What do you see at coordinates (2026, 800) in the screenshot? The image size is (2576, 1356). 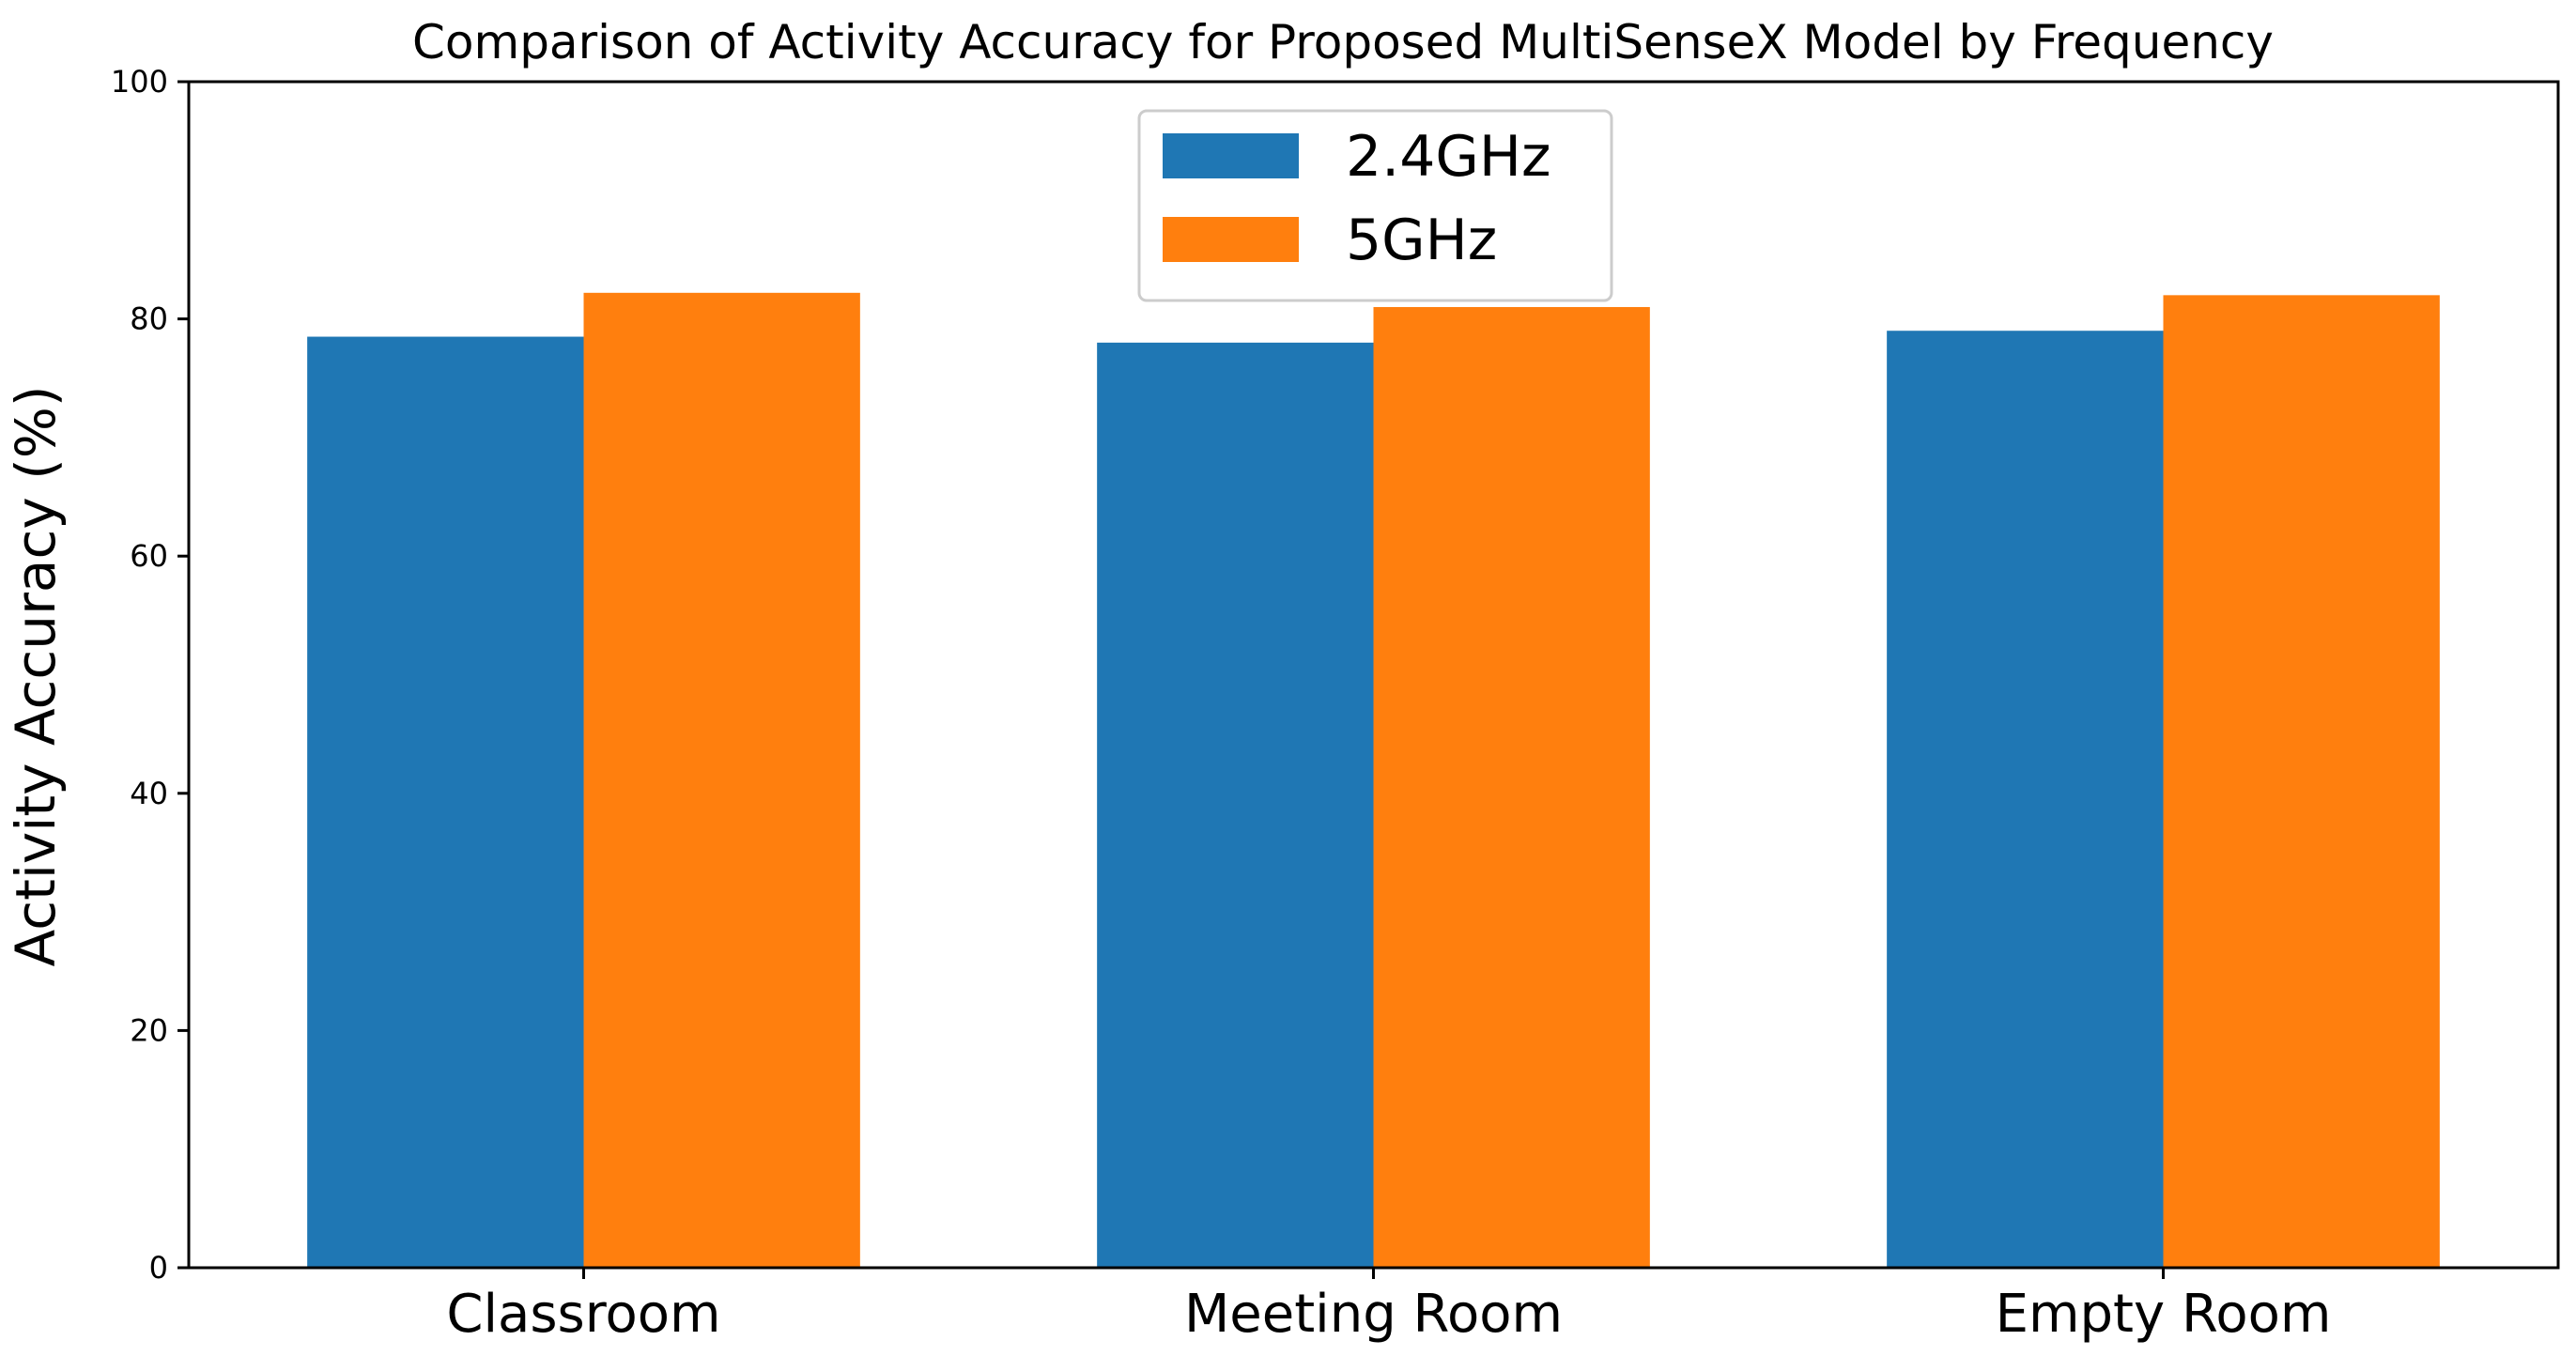 I see `bar-2-4ghz-empty-room` at bounding box center [2026, 800].